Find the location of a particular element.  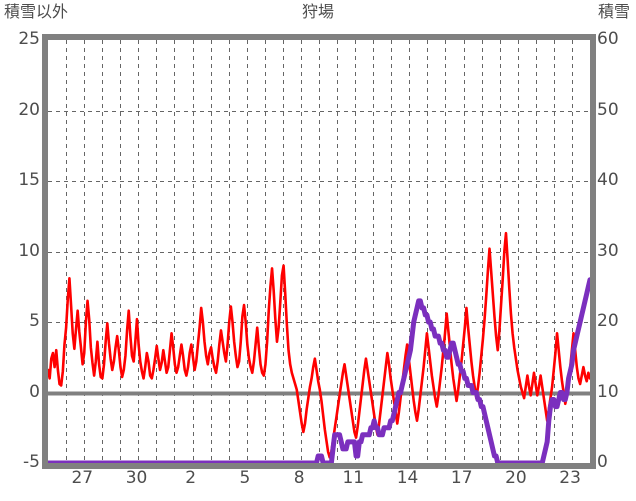

left-tick-20: 20 is located at coordinates (29, 109).